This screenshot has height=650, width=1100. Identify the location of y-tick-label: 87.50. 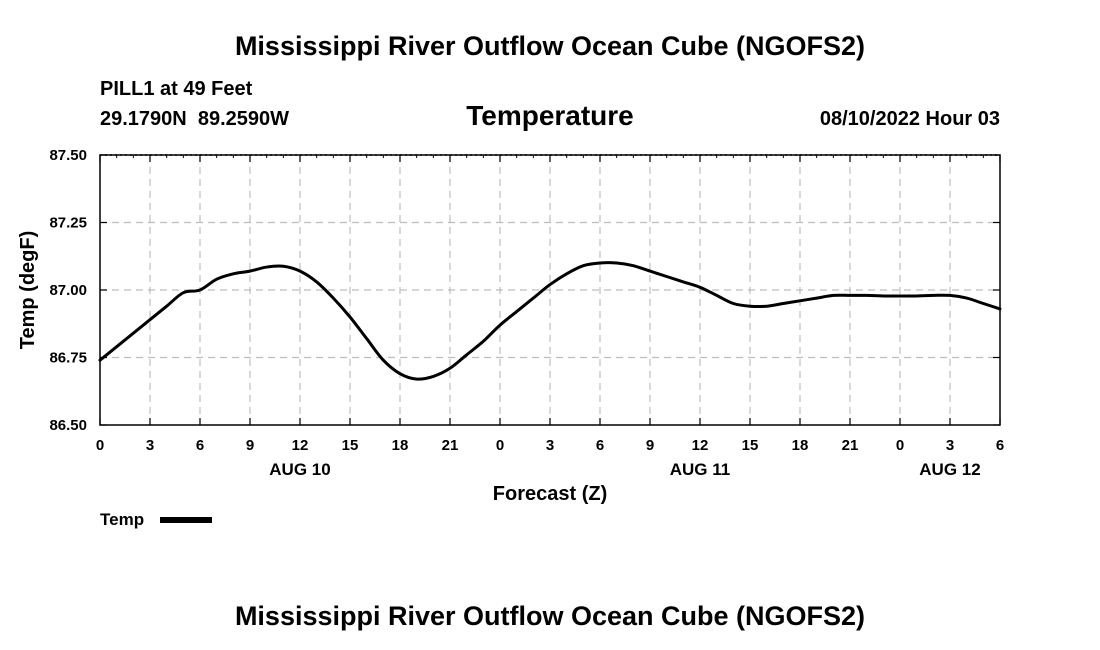
(68, 155).